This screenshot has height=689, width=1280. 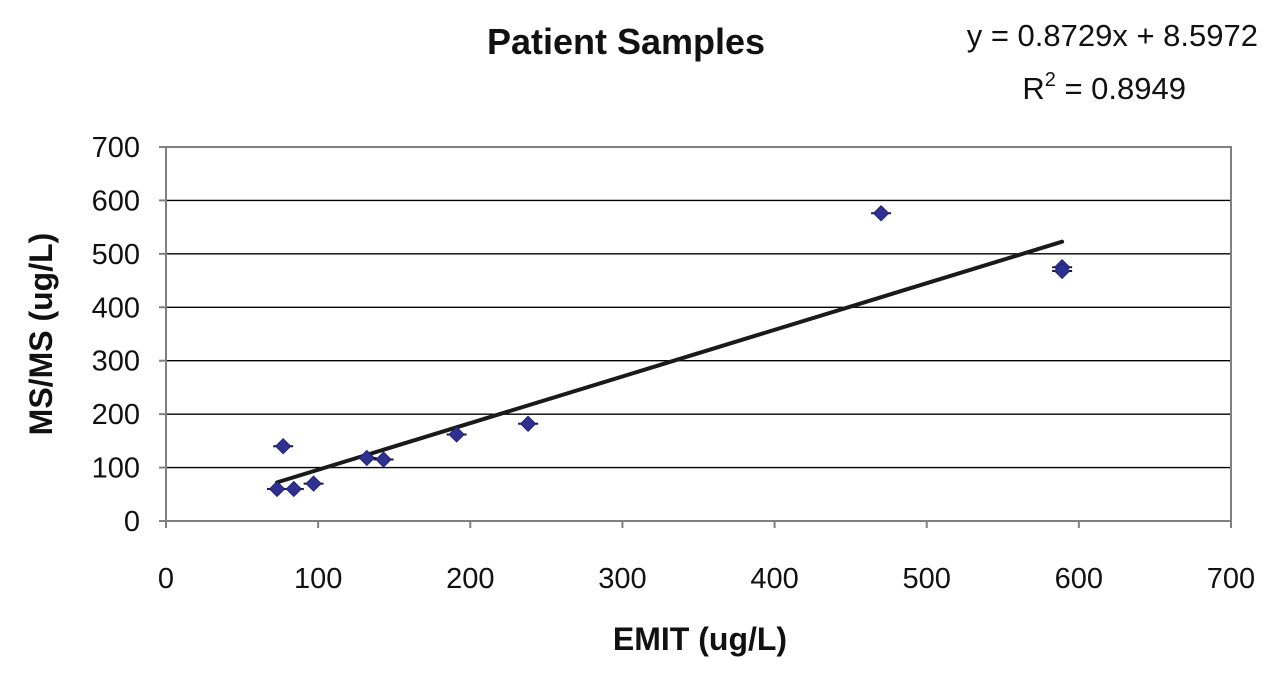 I want to click on r-squared-symbol: R, so click(x=1033, y=88).